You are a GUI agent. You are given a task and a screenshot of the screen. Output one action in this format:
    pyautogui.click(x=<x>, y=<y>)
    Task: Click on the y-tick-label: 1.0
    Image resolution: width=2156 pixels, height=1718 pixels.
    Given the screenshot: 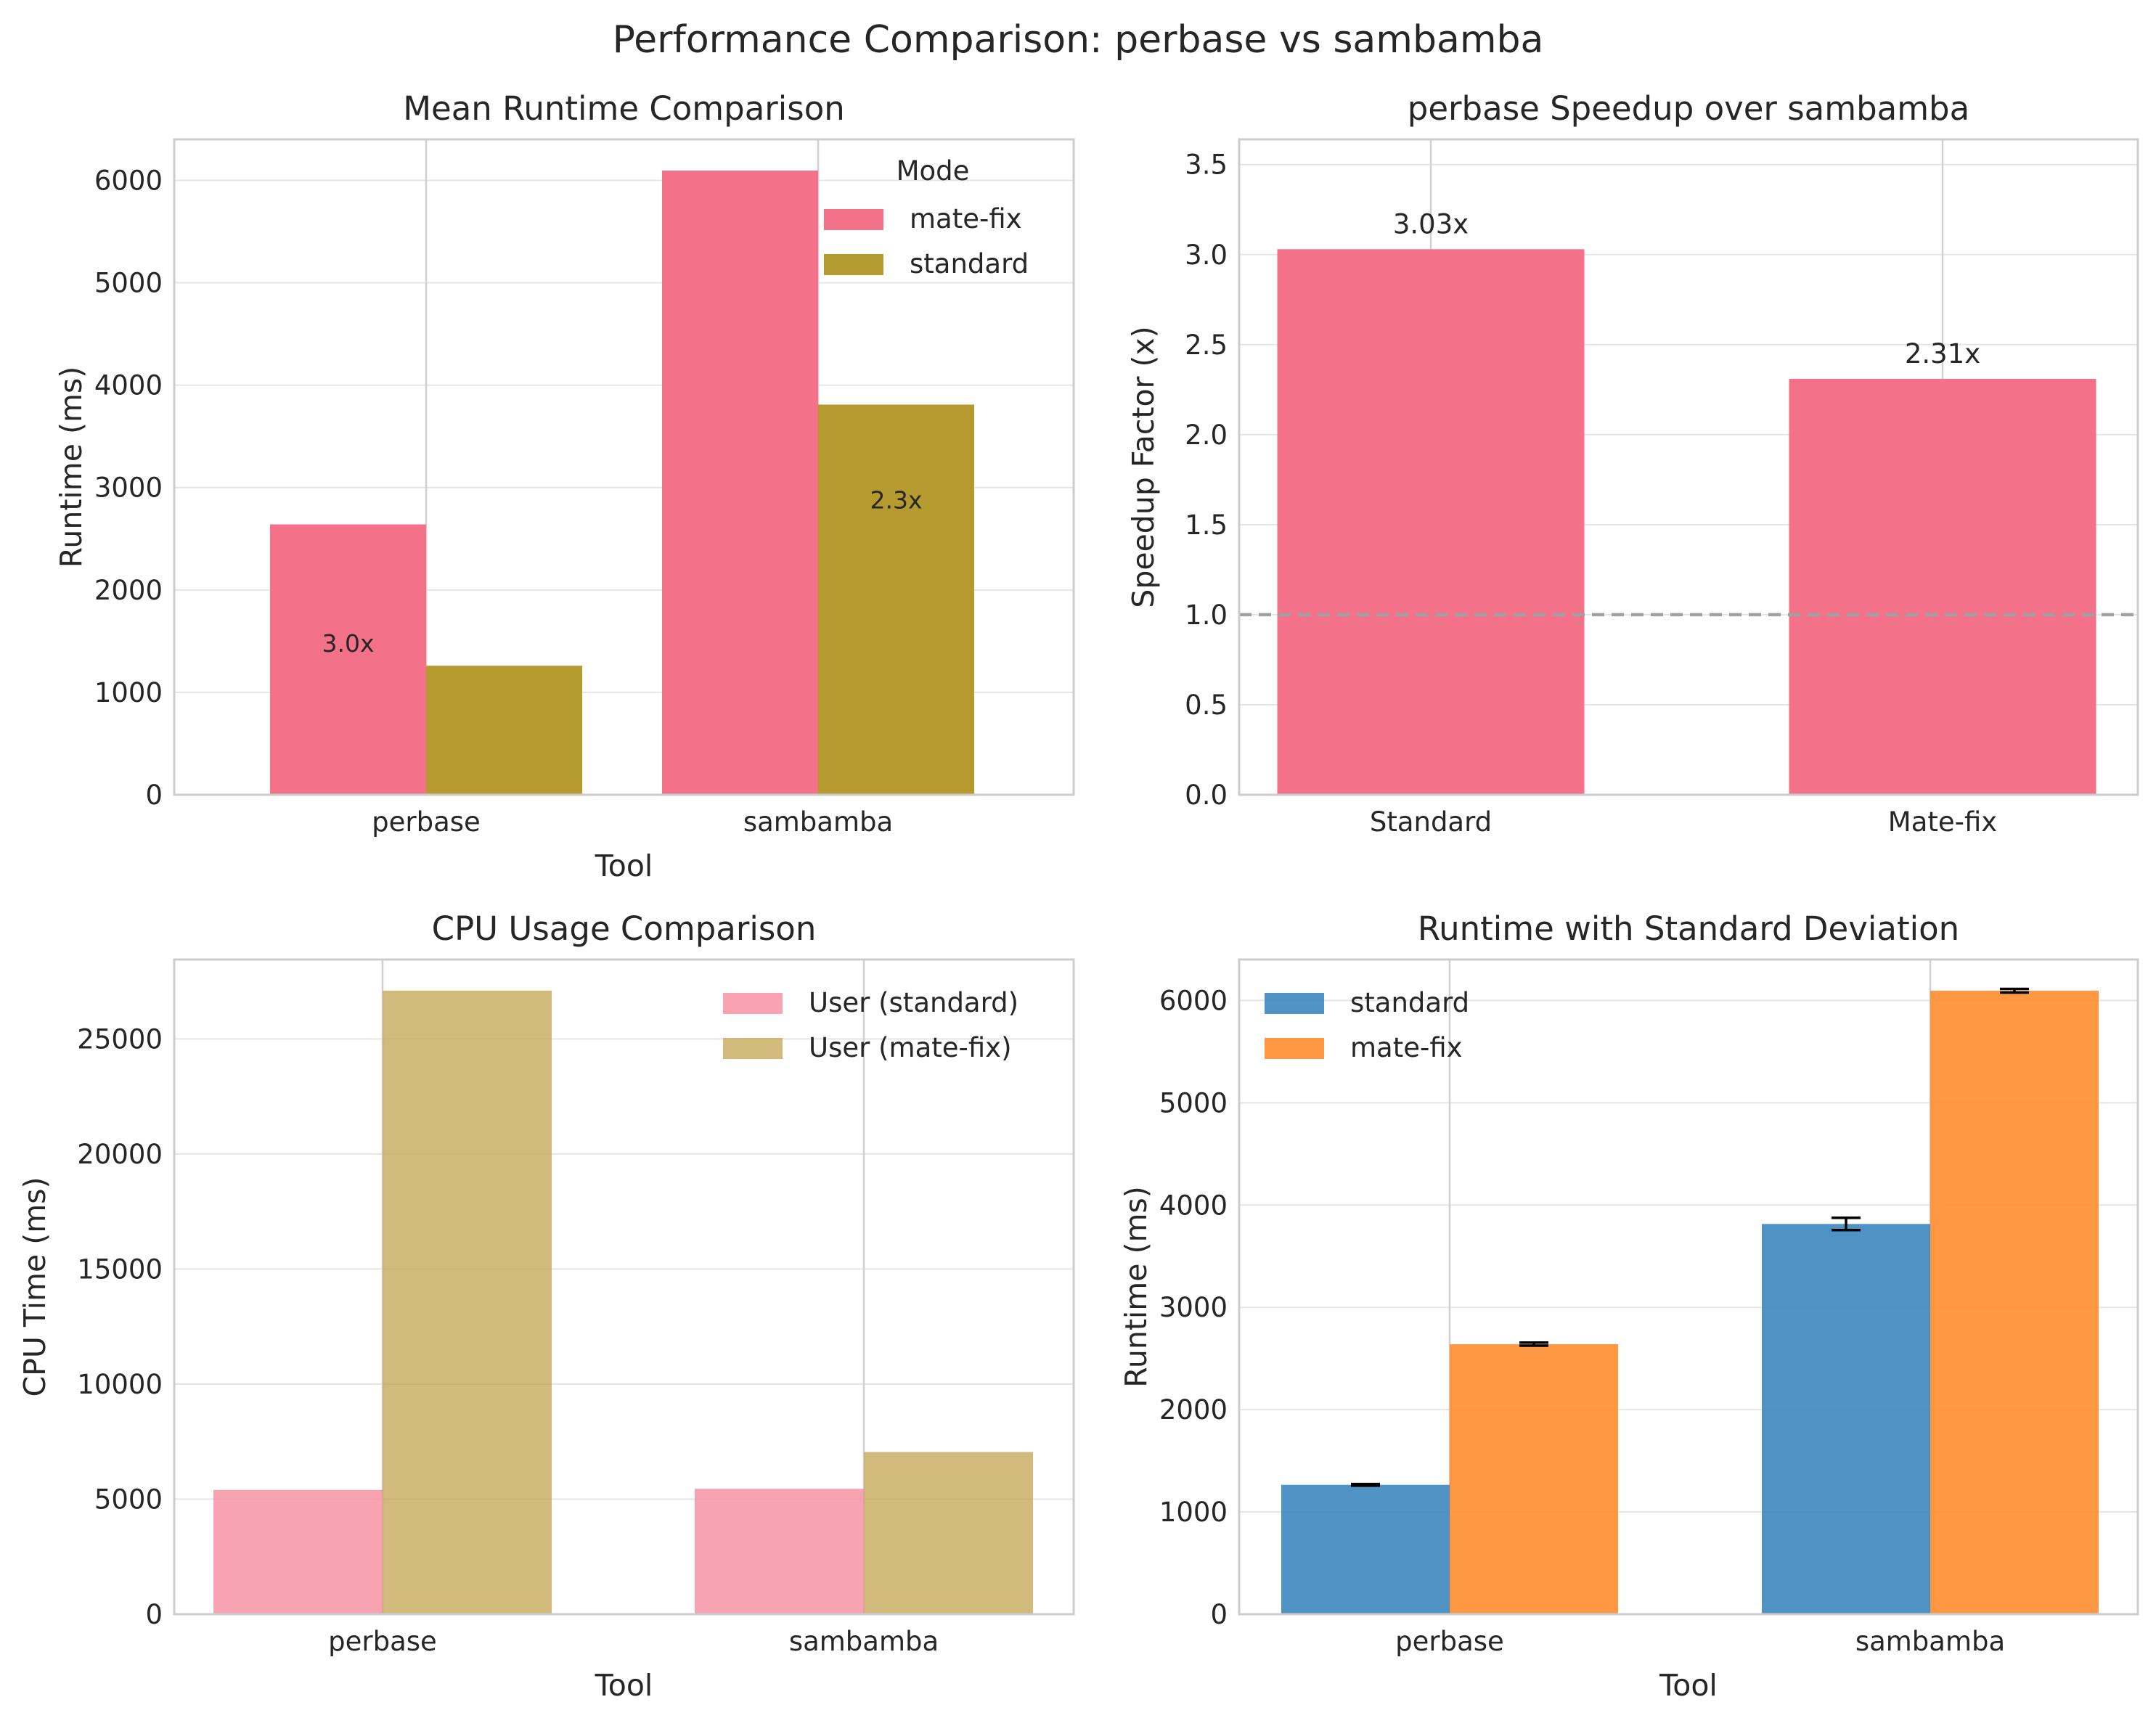 What is the action you would take?
    pyautogui.click(x=1207, y=615)
    